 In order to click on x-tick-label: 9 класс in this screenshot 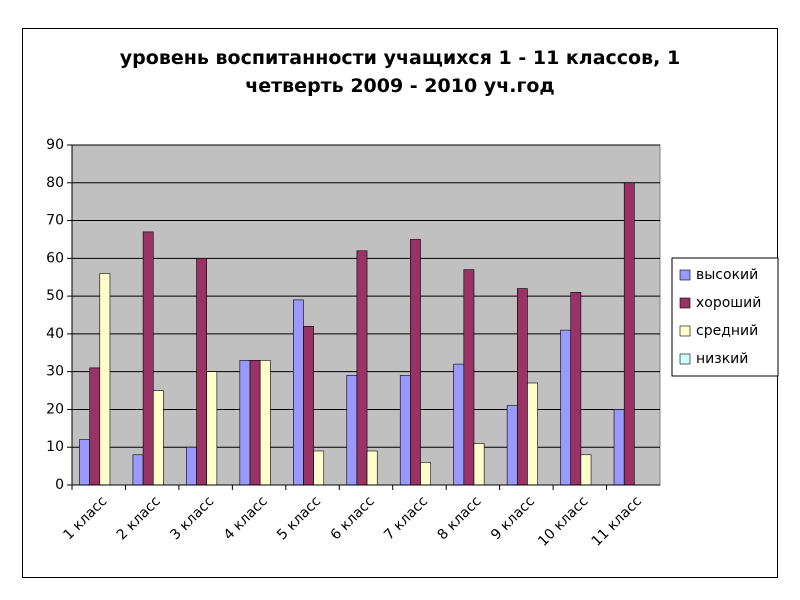, I will do `click(513, 518)`.